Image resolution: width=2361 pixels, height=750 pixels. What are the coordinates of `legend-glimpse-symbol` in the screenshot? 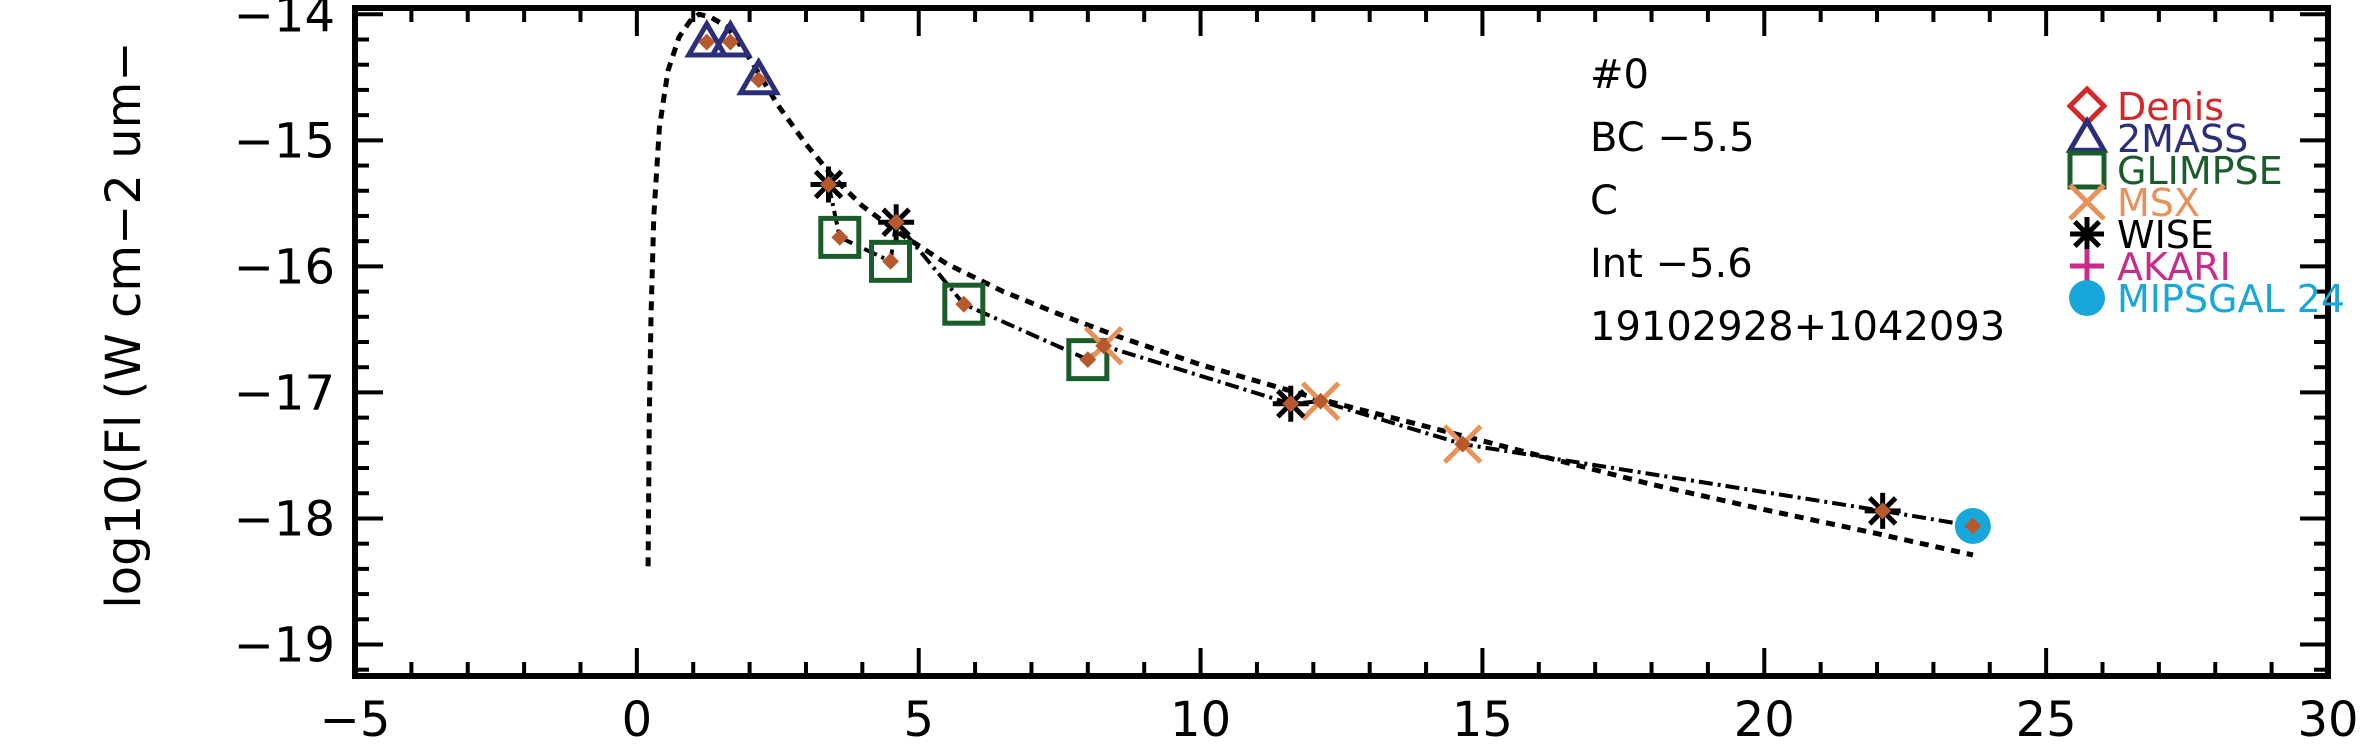 It's located at (2087, 170).